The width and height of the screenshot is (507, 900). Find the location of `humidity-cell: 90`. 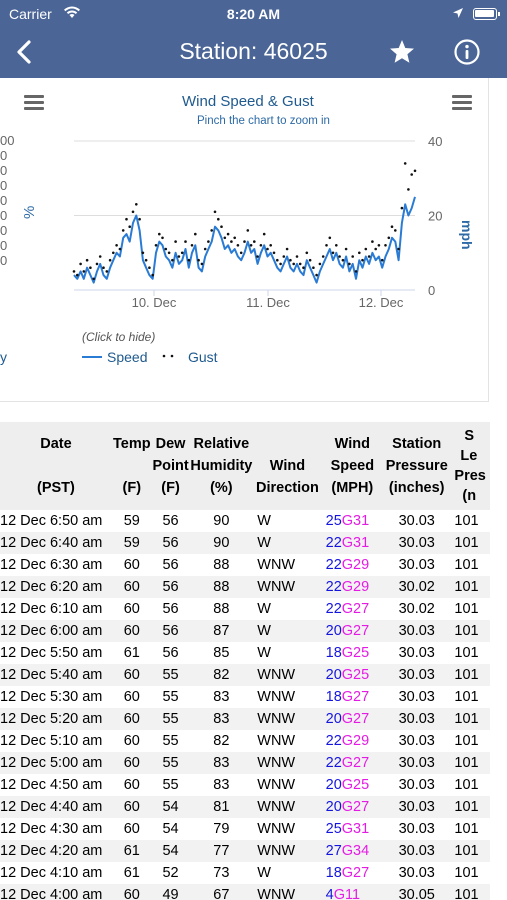

humidity-cell: 90 is located at coordinates (221, 521).